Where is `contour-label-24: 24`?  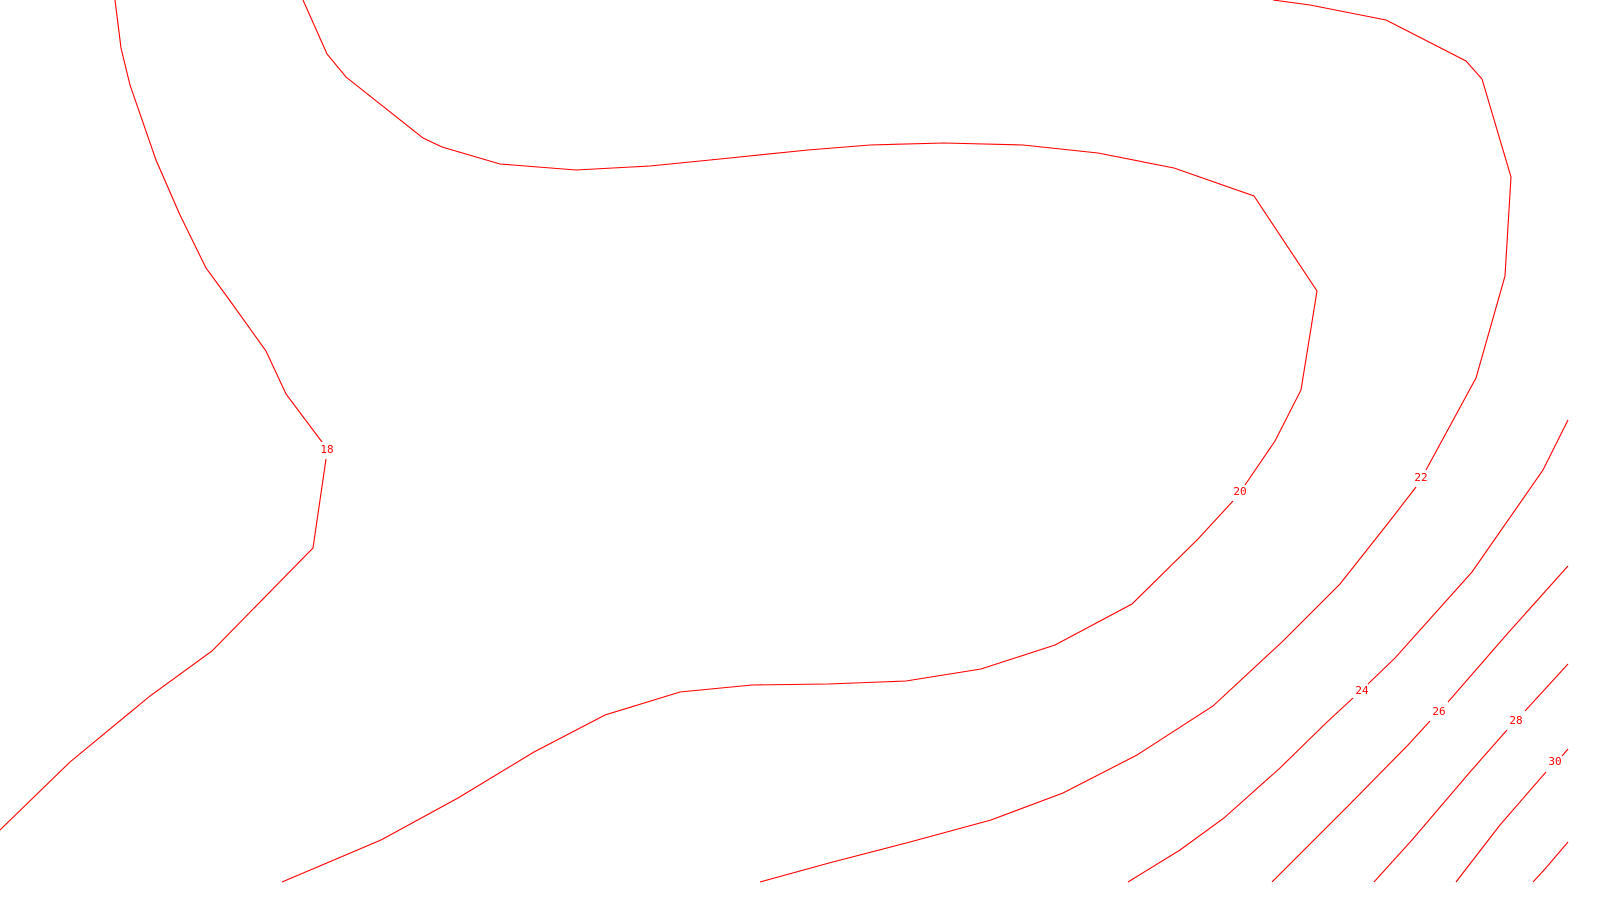
contour-label-24: 24 is located at coordinates (1362, 690).